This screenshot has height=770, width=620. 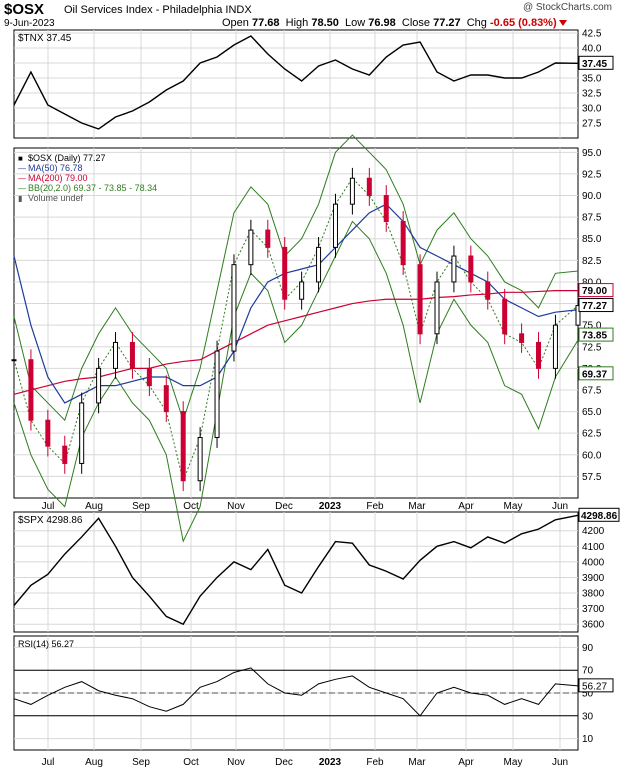 I want to click on y-tick-label: 27.5, so click(x=592, y=124).